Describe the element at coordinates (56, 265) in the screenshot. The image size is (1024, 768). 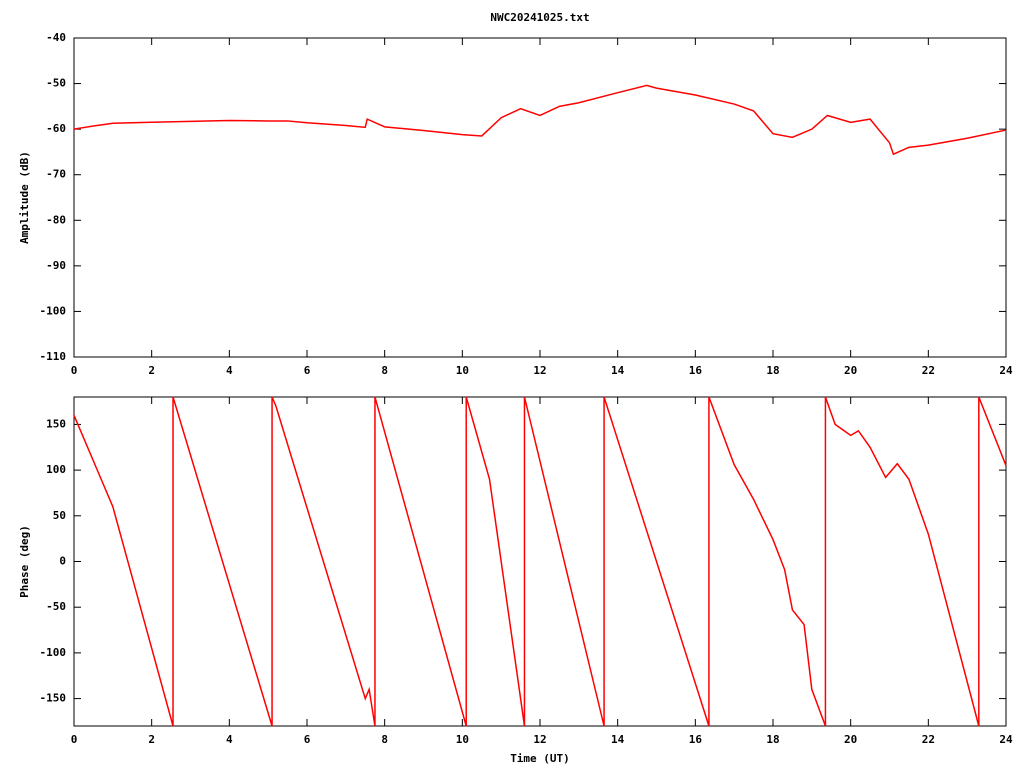
I see `y-tick-label: -90` at that location.